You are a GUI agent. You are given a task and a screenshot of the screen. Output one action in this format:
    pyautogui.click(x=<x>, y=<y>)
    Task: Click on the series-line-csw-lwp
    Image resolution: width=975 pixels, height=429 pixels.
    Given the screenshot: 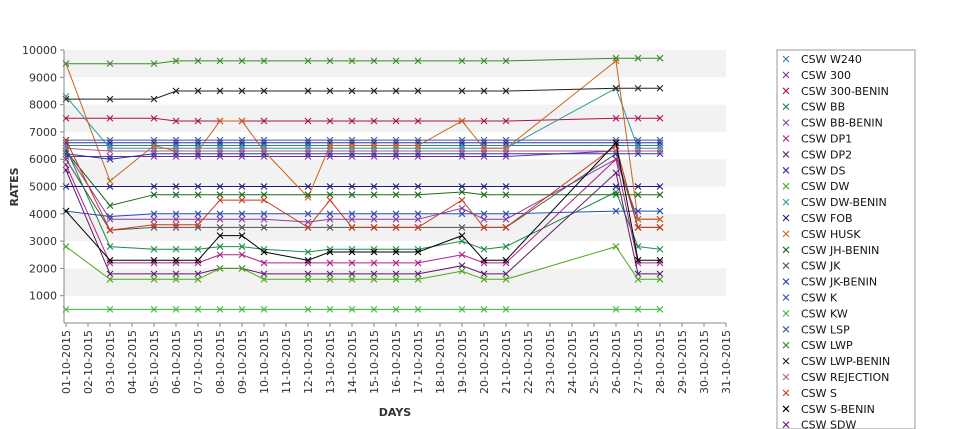 What is the action you would take?
    pyautogui.click(x=363, y=61)
    